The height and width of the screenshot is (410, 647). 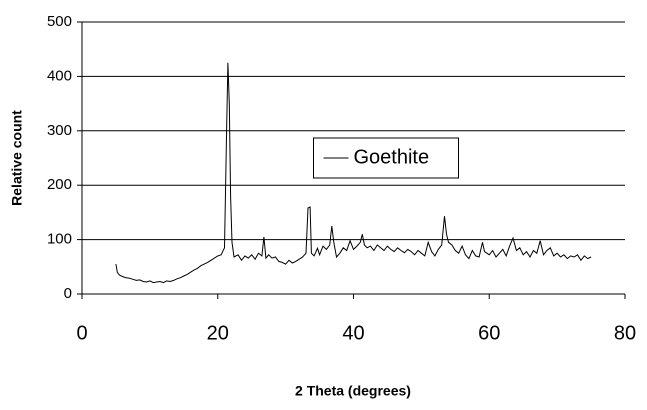 I want to click on y-tick-label: 200, so click(x=59, y=184).